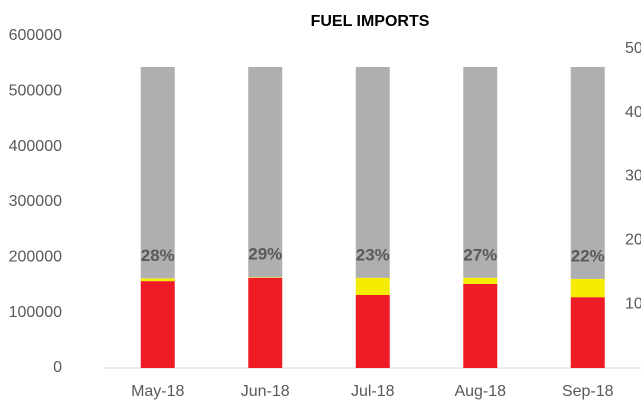  I want to click on x-tick-label: May-18, so click(157, 391).